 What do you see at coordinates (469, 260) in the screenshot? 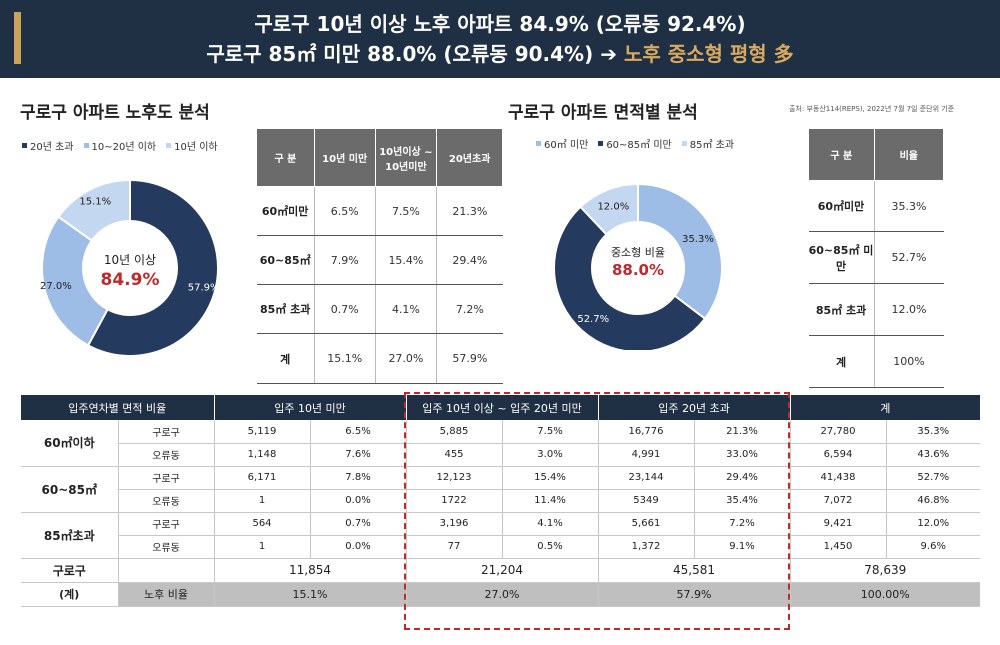
I see `cell: 29.4%` at bounding box center [469, 260].